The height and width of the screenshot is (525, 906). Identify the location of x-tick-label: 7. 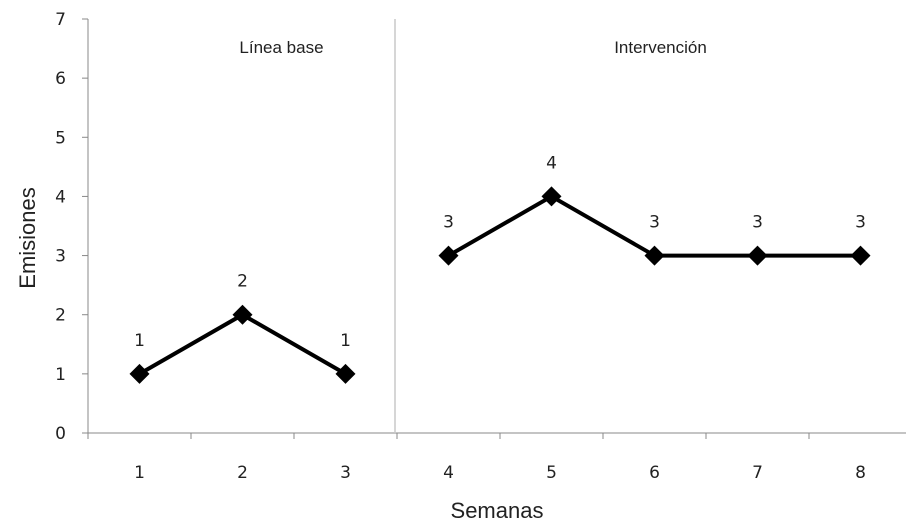
(757, 473).